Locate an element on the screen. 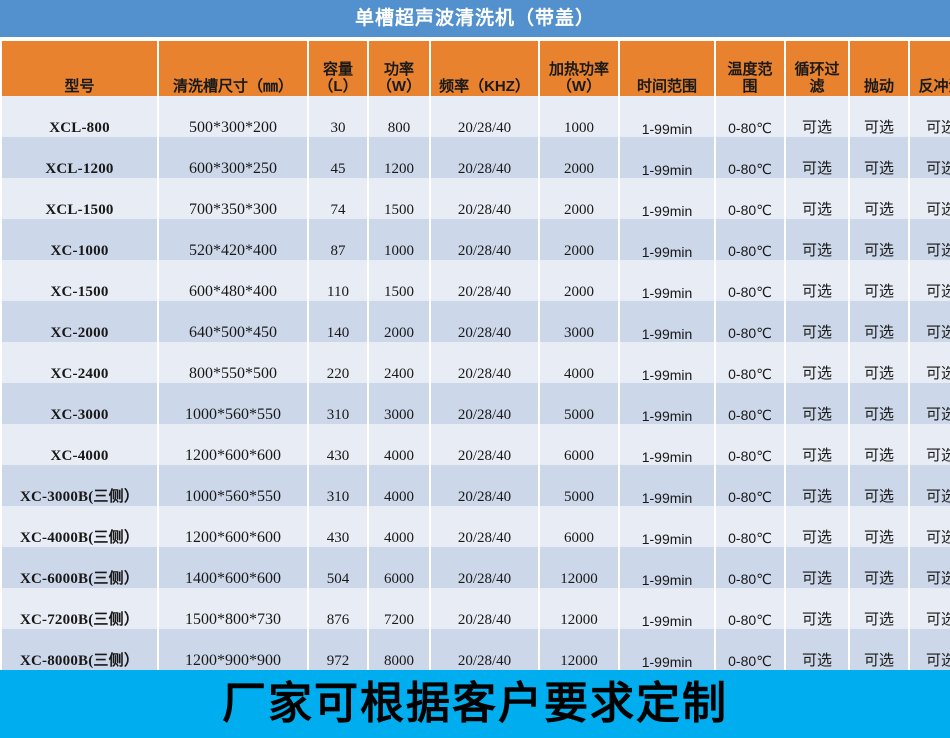 This screenshot has height=738, width=950. cell-cap: 430 is located at coordinates (338, 444).